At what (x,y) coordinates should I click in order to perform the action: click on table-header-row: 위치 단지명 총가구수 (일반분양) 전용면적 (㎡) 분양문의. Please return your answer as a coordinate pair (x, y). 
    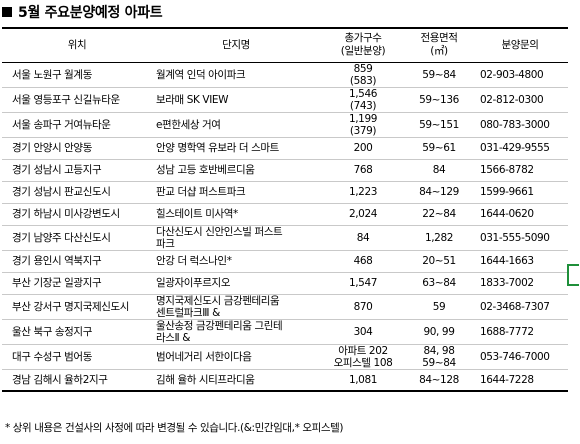
    Looking at the image, I should click on (285, 45).